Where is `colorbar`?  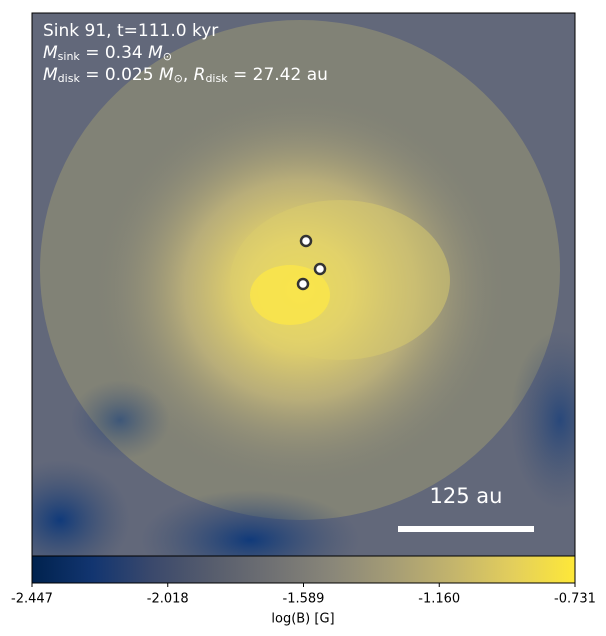 colorbar is located at coordinates (303, 569).